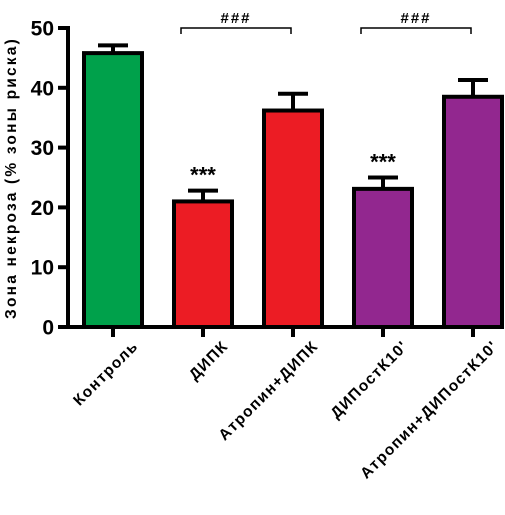 The image size is (505, 515). I want to click on y-tick-label: 40, so click(42, 88).